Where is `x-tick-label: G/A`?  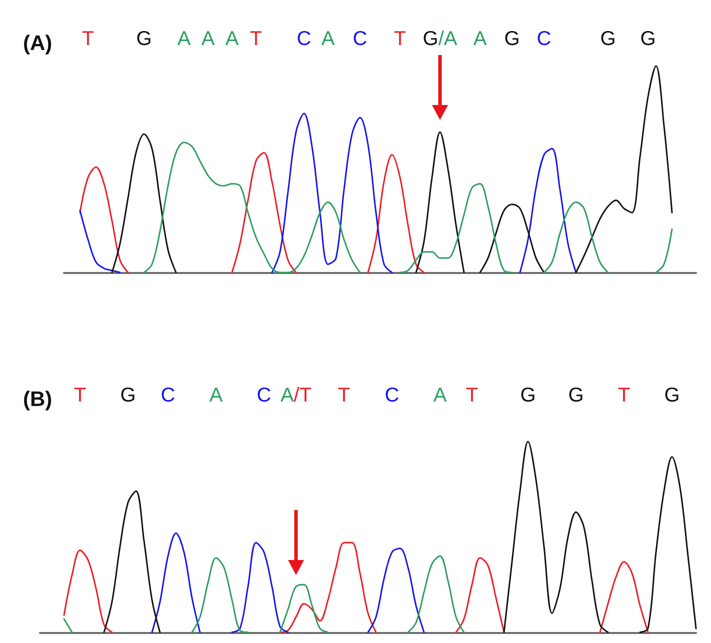
x-tick-label: G/A is located at coordinates (440, 39).